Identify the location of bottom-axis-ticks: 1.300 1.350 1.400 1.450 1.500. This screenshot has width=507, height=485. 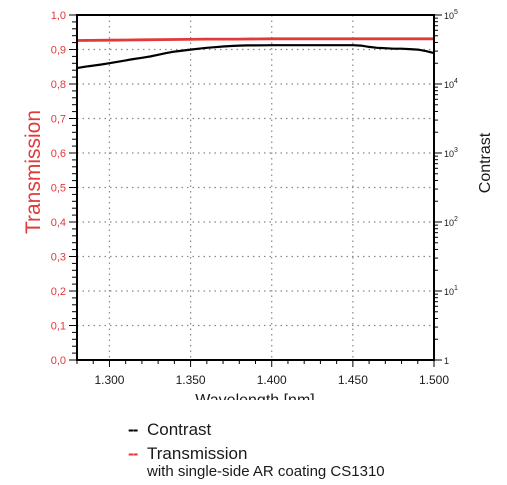
(262, 373).